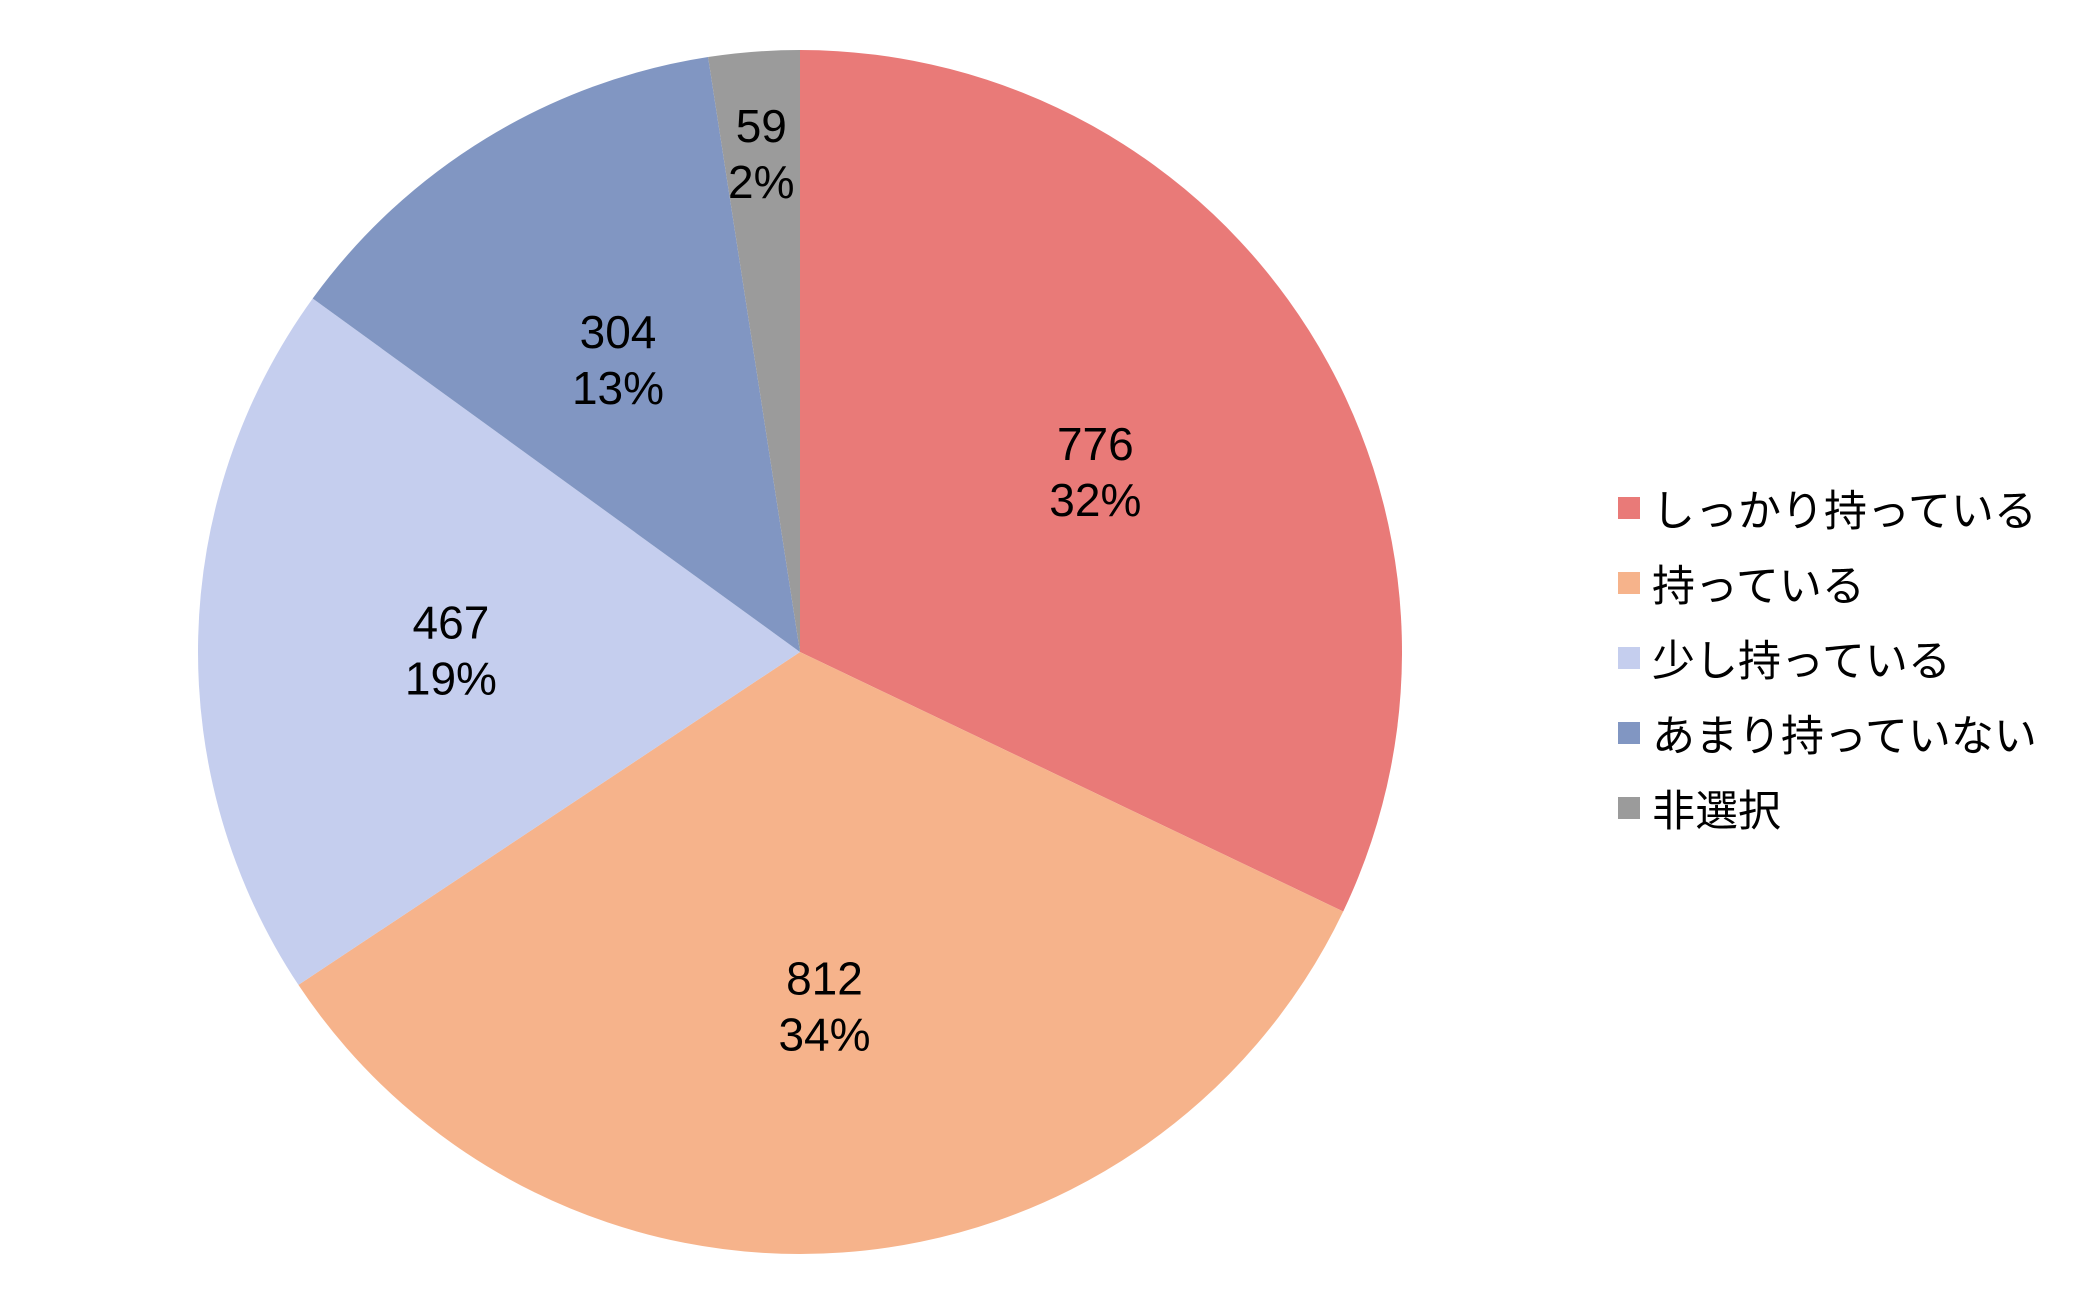 The image size is (2079, 1299). Describe the element at coordinates (1844, 736) in the screenshot. I see `legend-label-3: あまり持っていない` at that location.